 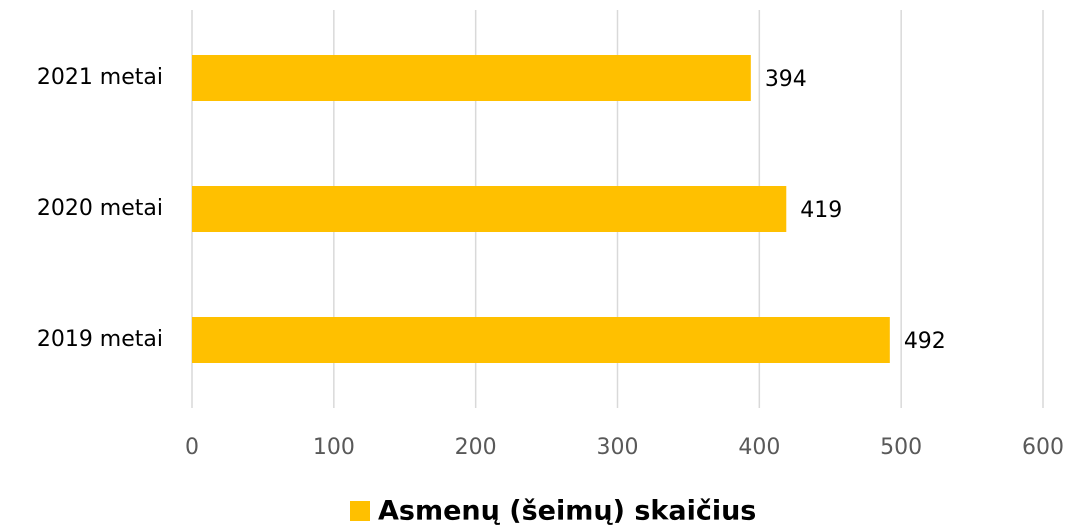 What do you see at coordinates (821, 210) in the screenshot?
I see `data-label: 419` at bounding box center [821, 210].